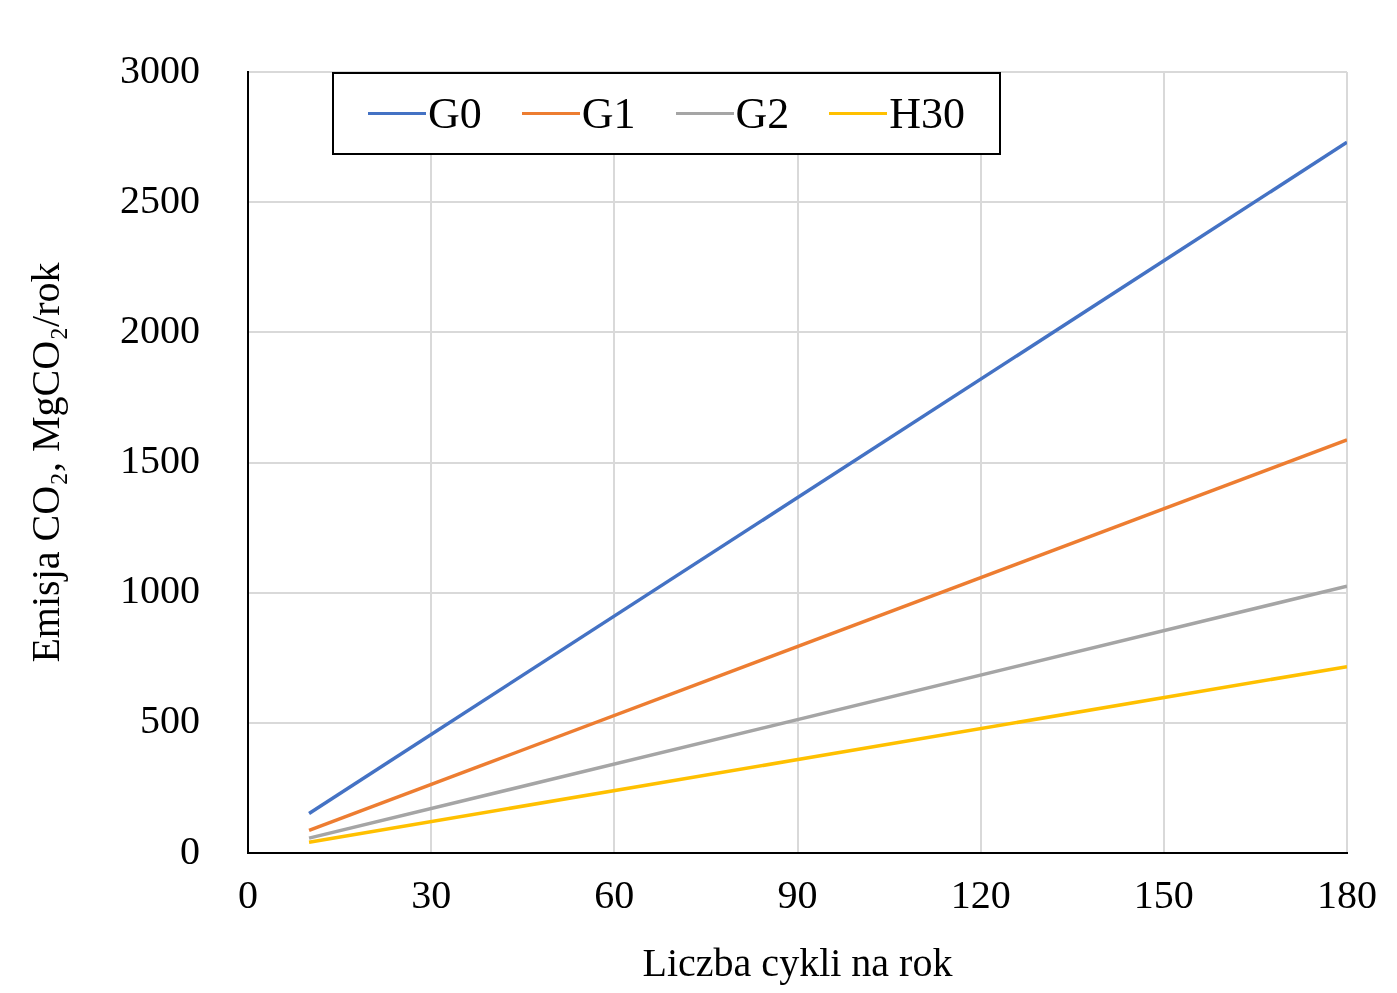  Describe the element at coordinates (455, 113) in the screenshot. I see `legend-label: G0` at that location.